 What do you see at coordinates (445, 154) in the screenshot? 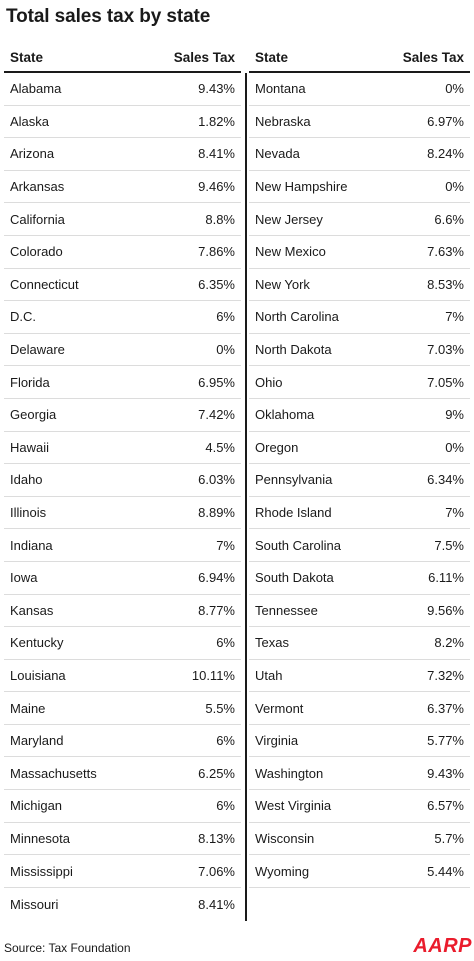
I see `sales-tax-value: 8.24%` at bounding box center [445, 154].